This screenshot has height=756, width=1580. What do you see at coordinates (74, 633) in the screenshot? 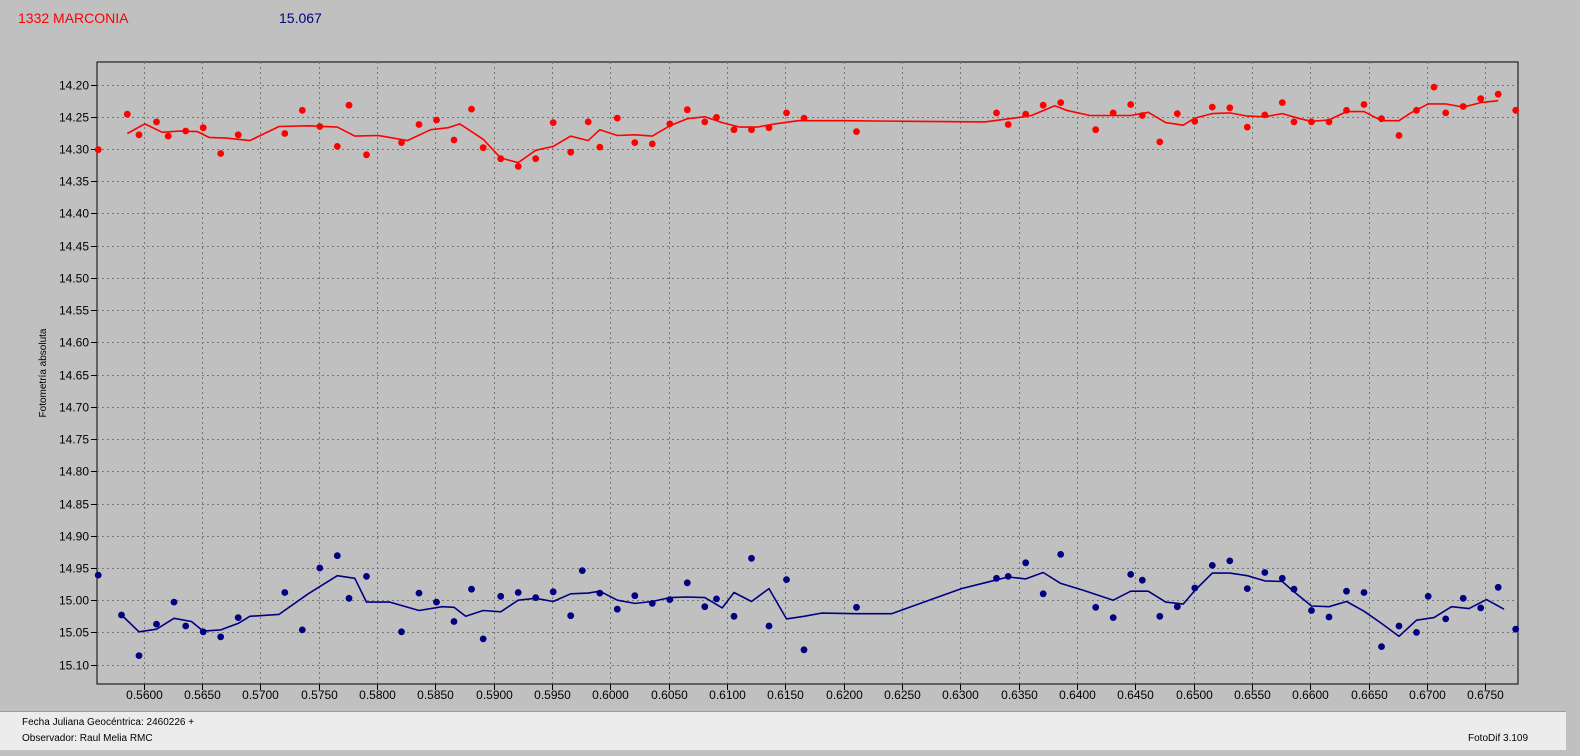
I see `y-tick-label: 15.05` at bounding box center [74, 633].